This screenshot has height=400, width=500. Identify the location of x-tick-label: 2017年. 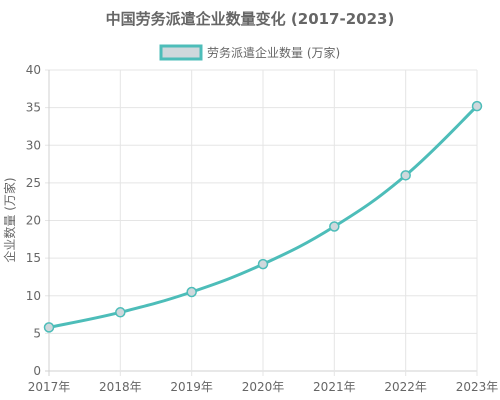
(49, 387).